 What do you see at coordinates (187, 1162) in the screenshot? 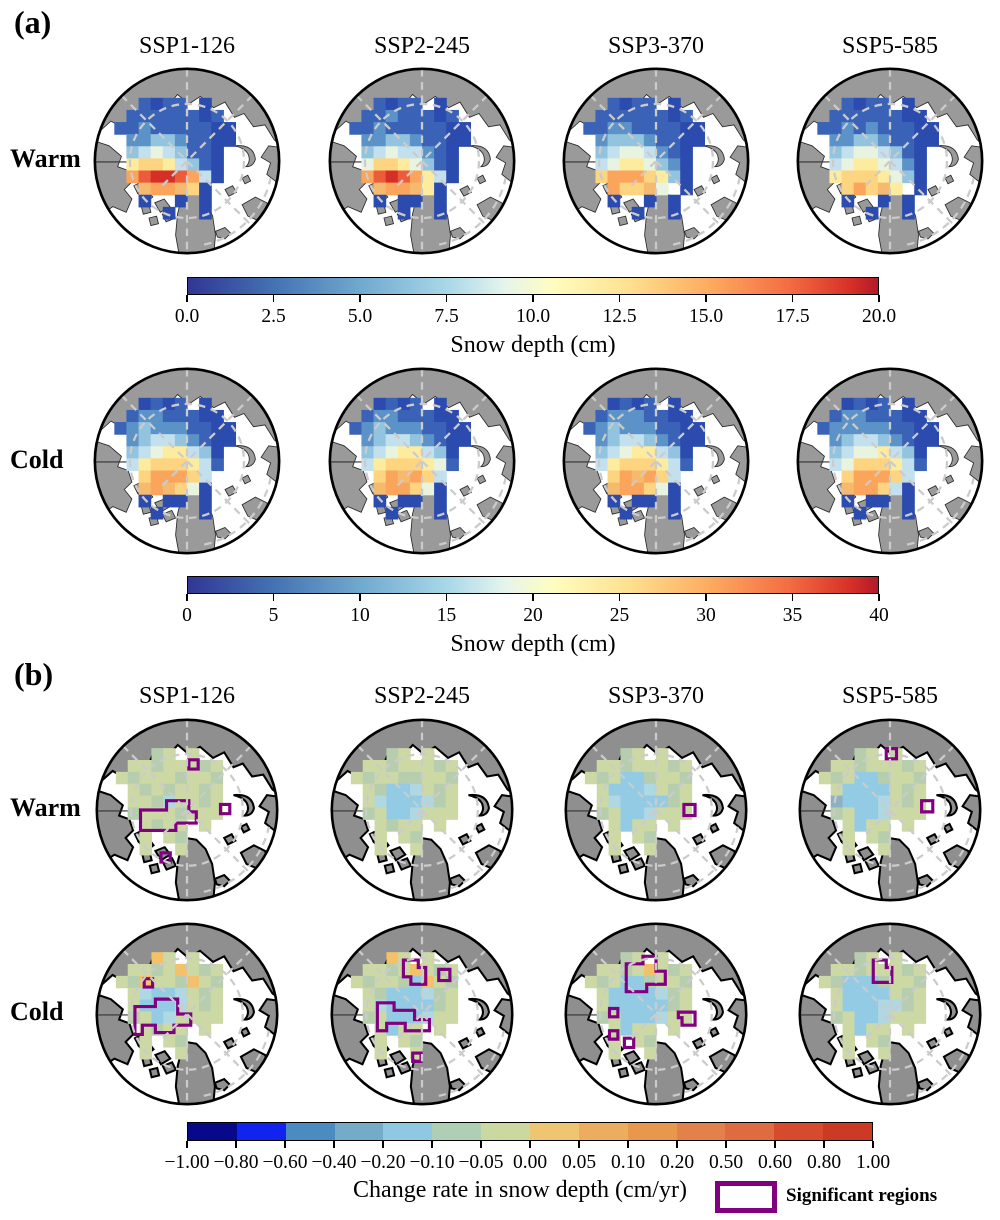
I see `tick-label: −1.00` at bounding box center [187, 1162].